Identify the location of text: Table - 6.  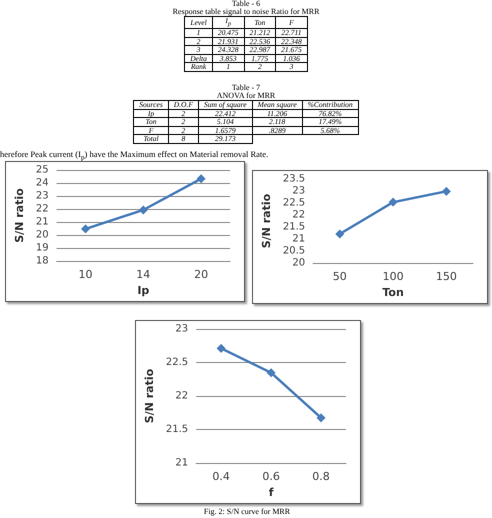
(246, 4).